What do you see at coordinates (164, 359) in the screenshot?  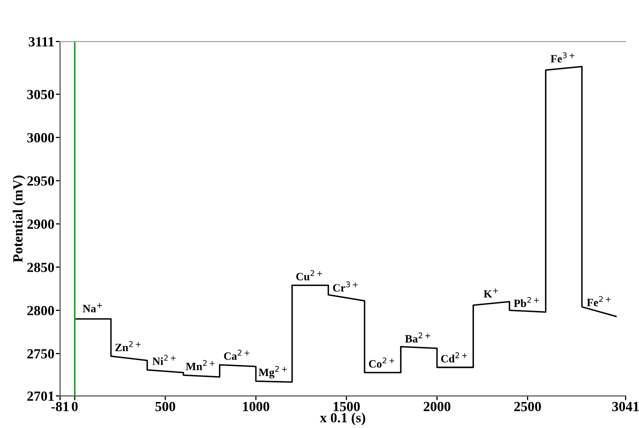 I see `annotation: Ni$^{2+}$` at bounding box center [164, 359].